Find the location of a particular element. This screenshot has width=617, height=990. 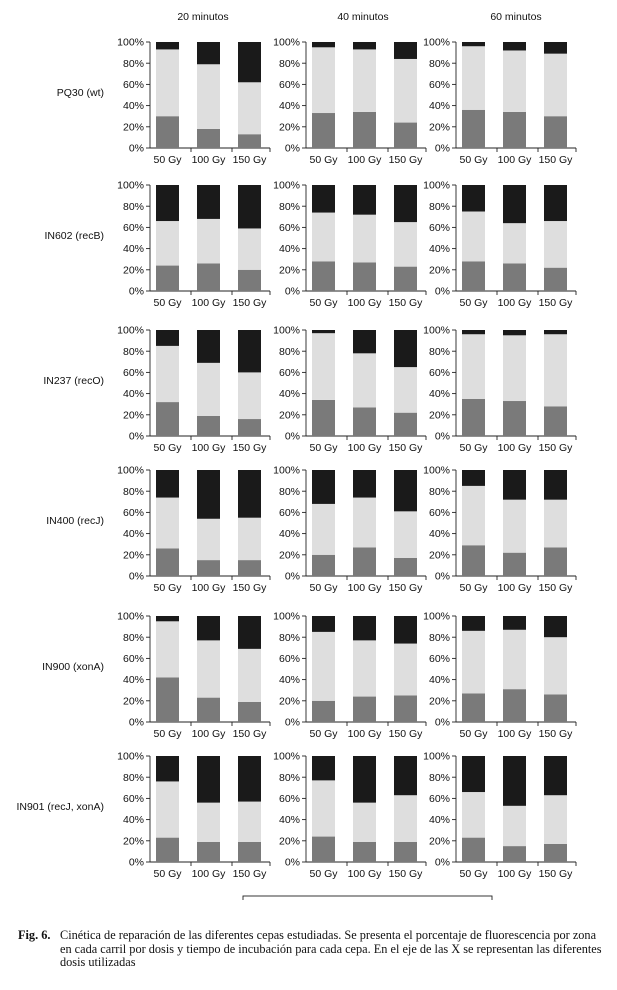

column-header-1: 20 minutos is located at coordinates (202, 17).